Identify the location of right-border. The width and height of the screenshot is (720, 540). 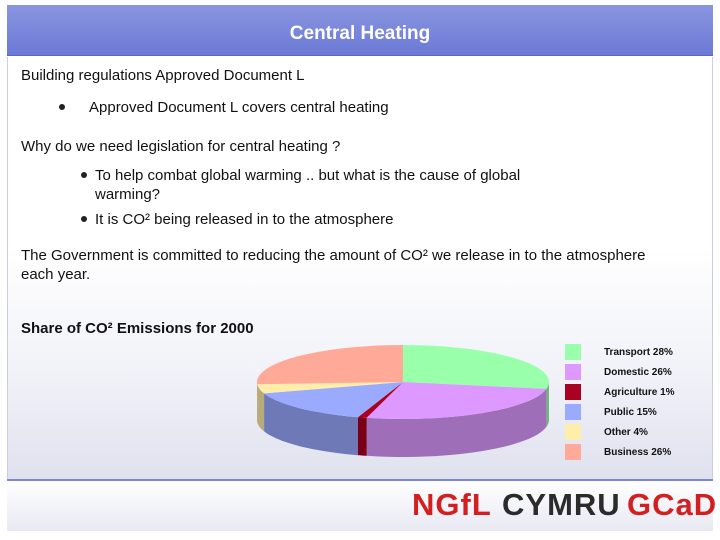
(712, 268).